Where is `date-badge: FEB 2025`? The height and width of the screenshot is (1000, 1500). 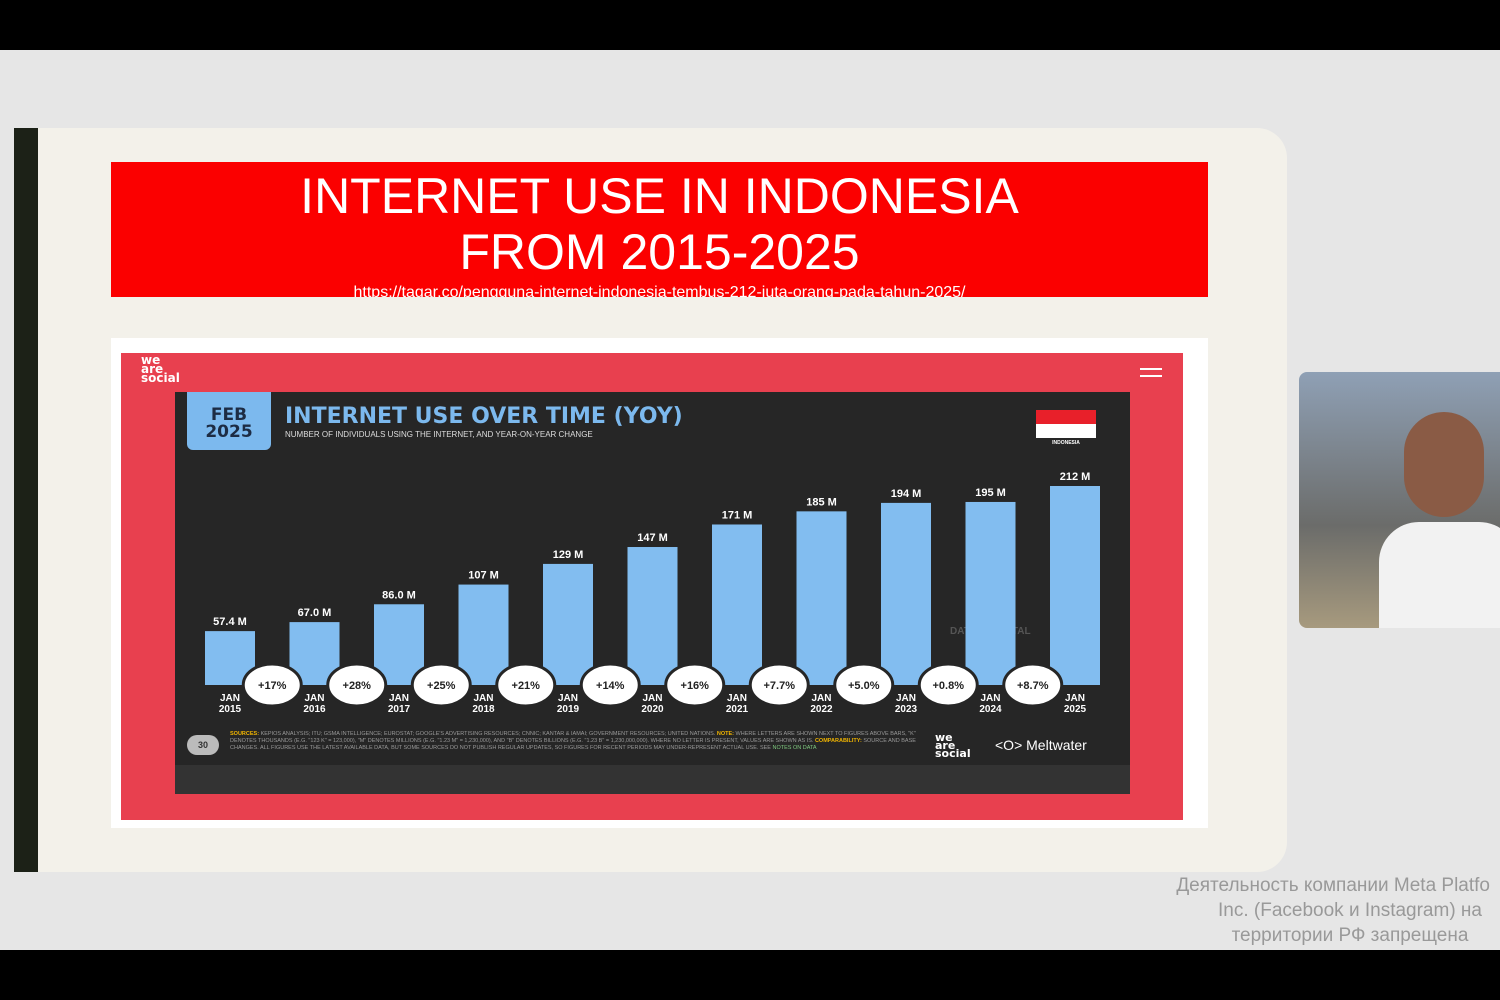 date-badge: FEB 2025 is located at coordinates (229, 421).